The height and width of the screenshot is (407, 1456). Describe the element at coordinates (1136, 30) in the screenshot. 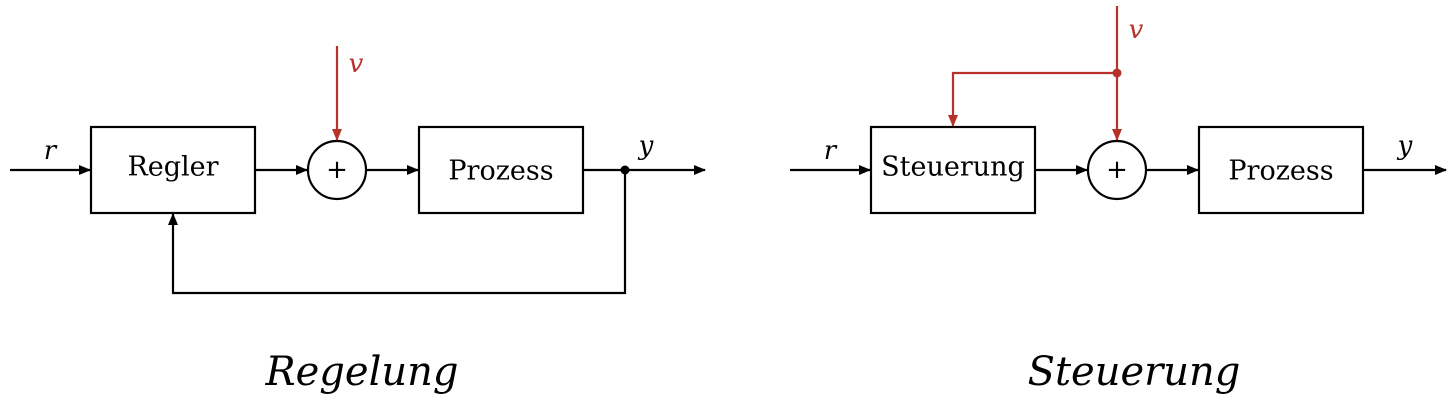

I see `steuerung-disturbance-label: v` at that location.